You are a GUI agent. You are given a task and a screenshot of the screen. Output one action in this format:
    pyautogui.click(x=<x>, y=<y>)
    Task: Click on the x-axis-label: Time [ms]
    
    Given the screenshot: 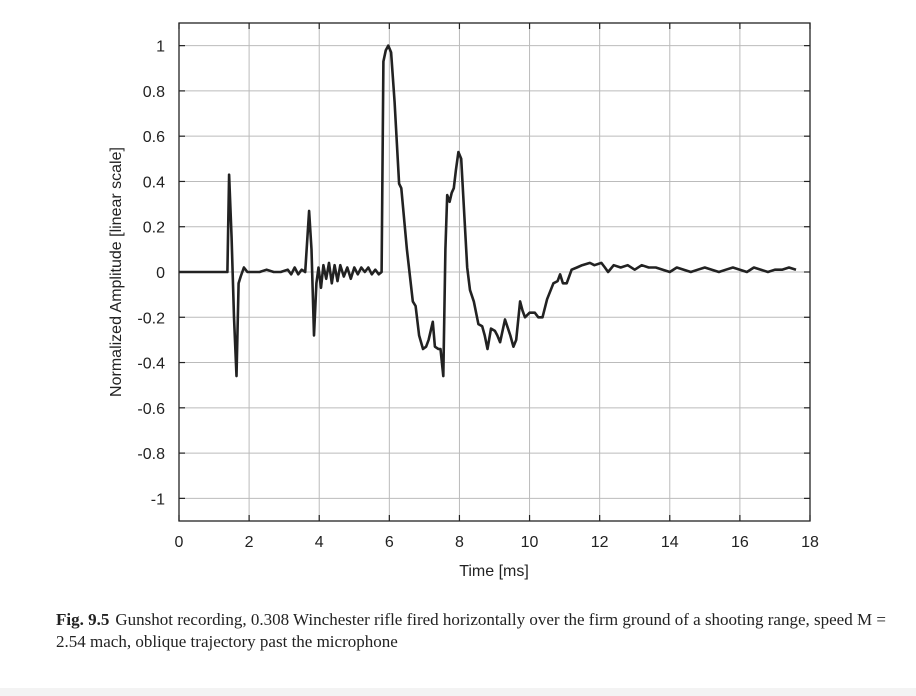 What is the action you would take?
    pyautogui.click(x=494, y=571)
    